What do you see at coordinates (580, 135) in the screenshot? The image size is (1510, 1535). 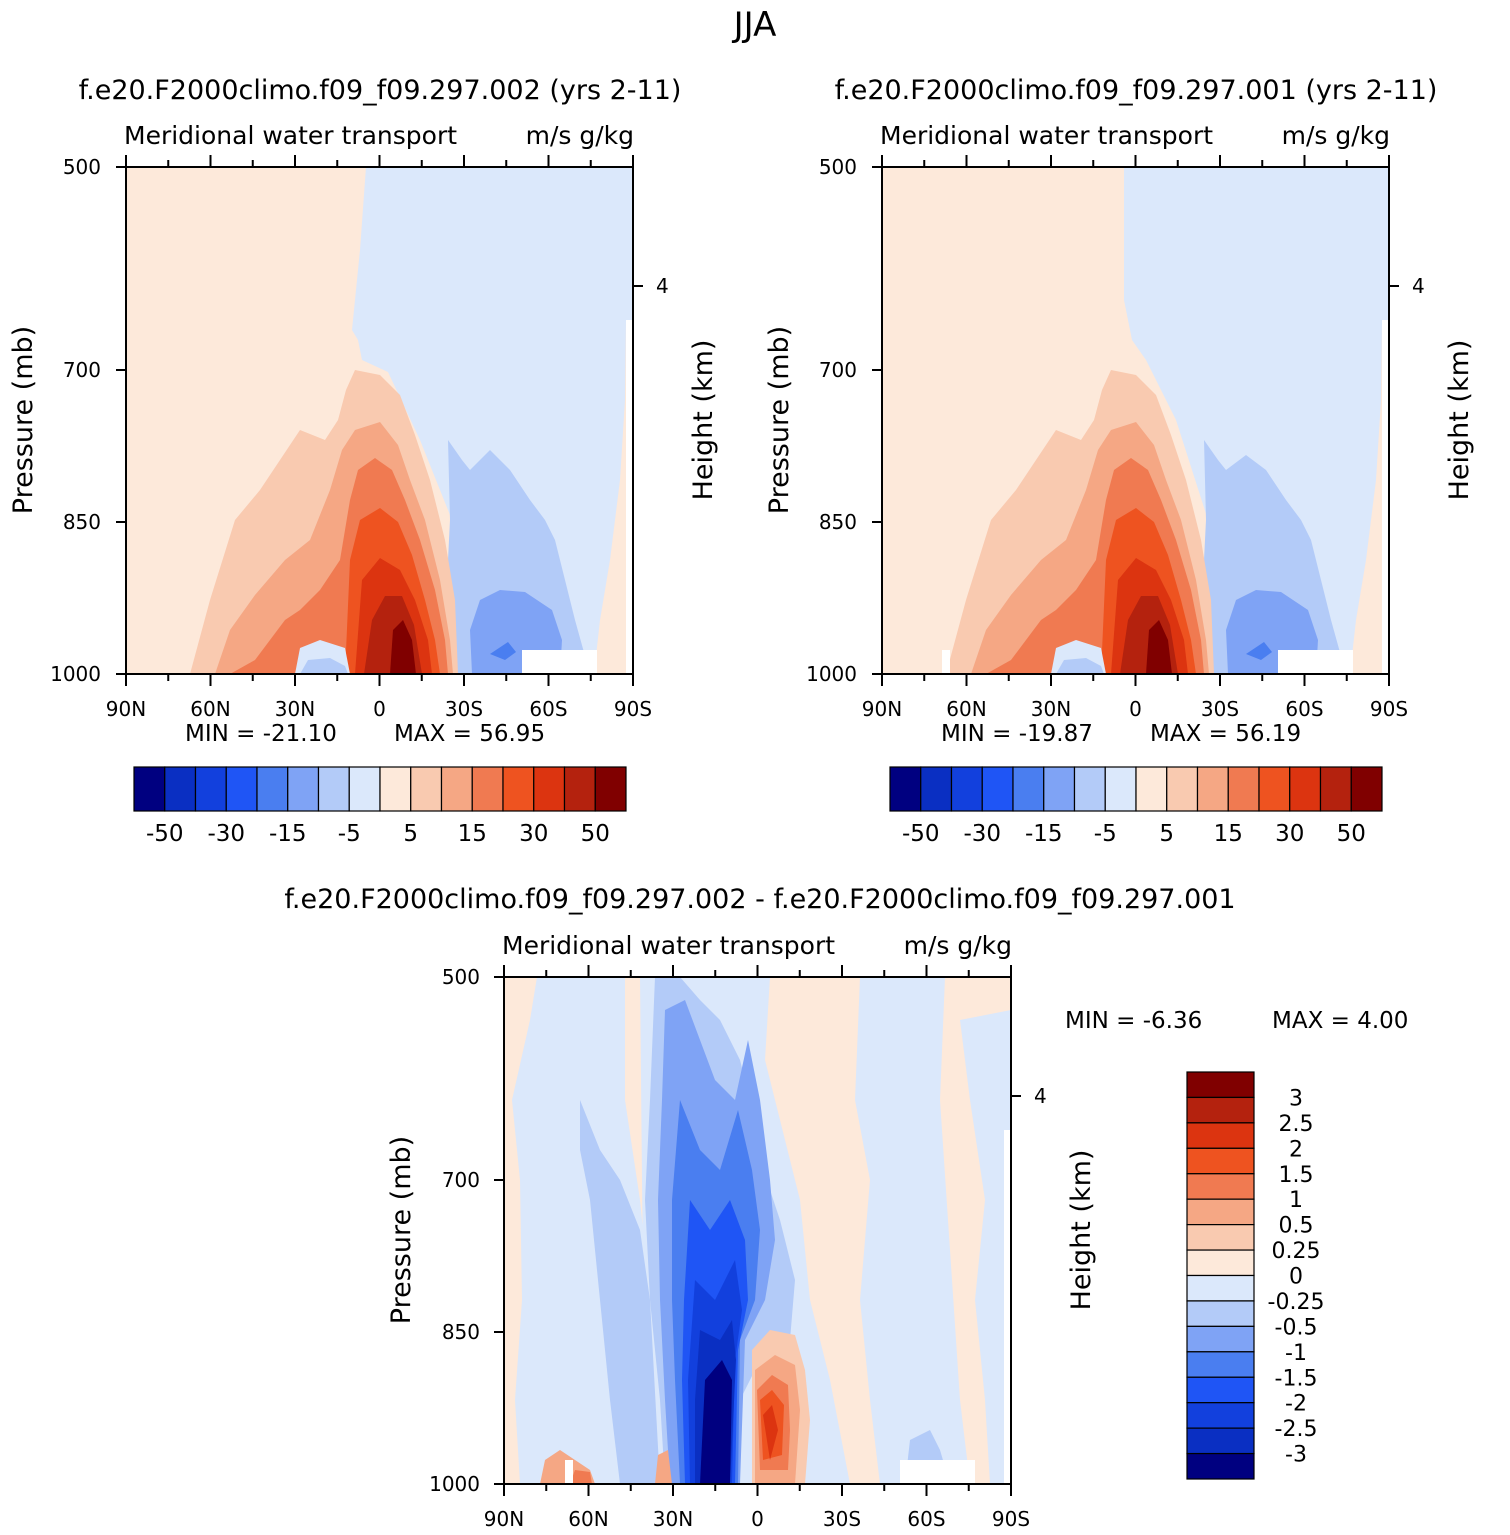 I see `panel-subtitle-right: m/s g/kg` at bounding box center [580, 135].